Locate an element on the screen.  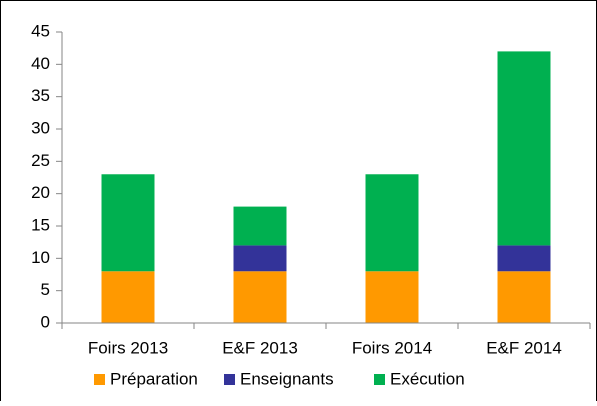
y-tick-label: 40 is located at coordinates (40, 63).